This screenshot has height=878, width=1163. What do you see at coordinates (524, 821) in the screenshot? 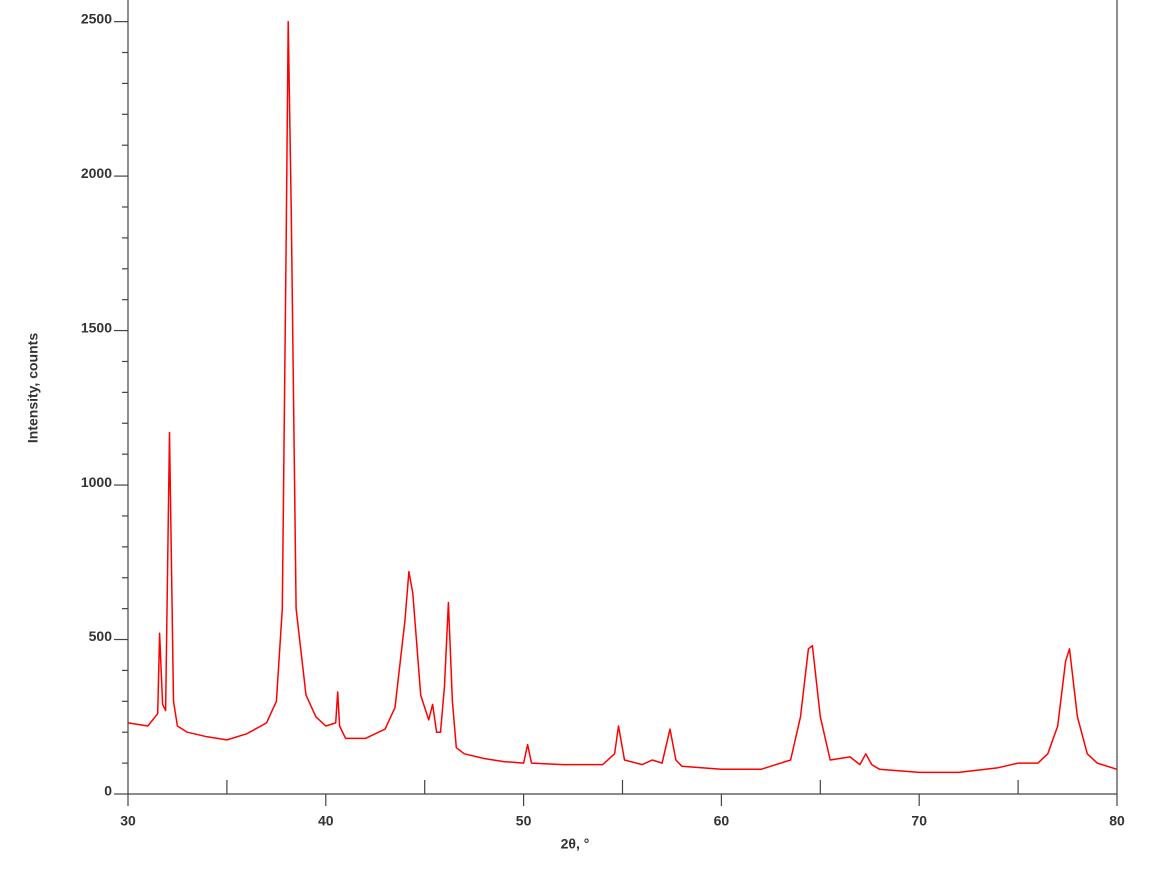
I see `x-tick-label: 50` at bounding box center [524, 821].